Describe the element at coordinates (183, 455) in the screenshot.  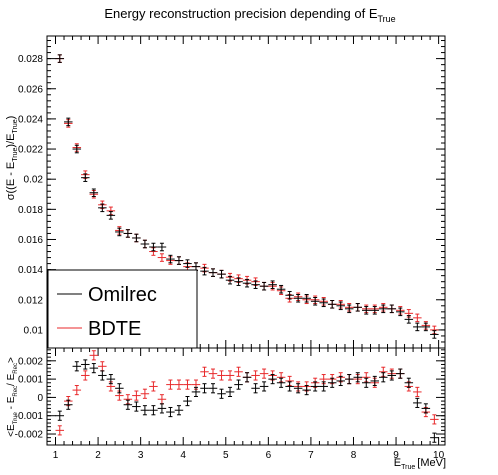
I see `x-tick-label: 4` at that location.